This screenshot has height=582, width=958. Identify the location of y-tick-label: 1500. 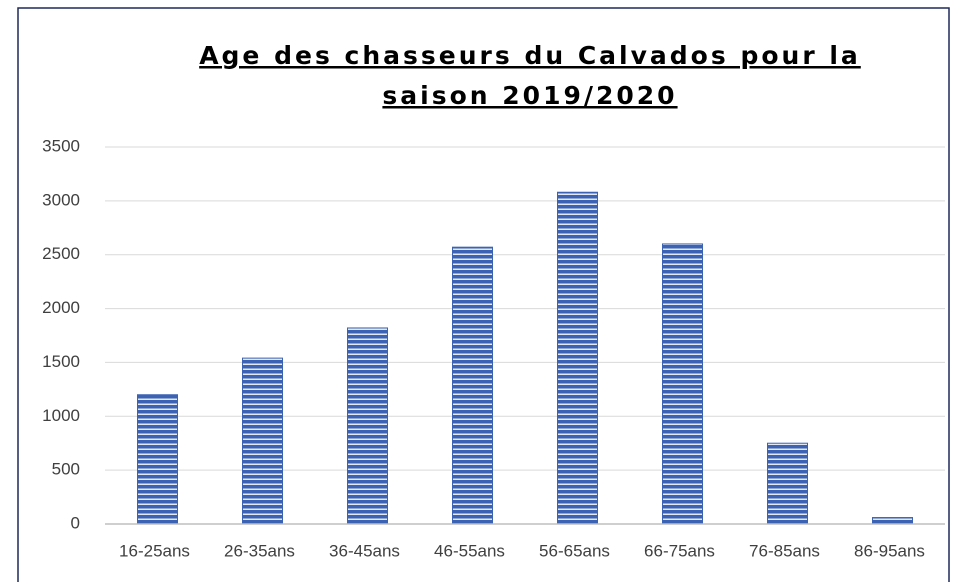
(61, 361).